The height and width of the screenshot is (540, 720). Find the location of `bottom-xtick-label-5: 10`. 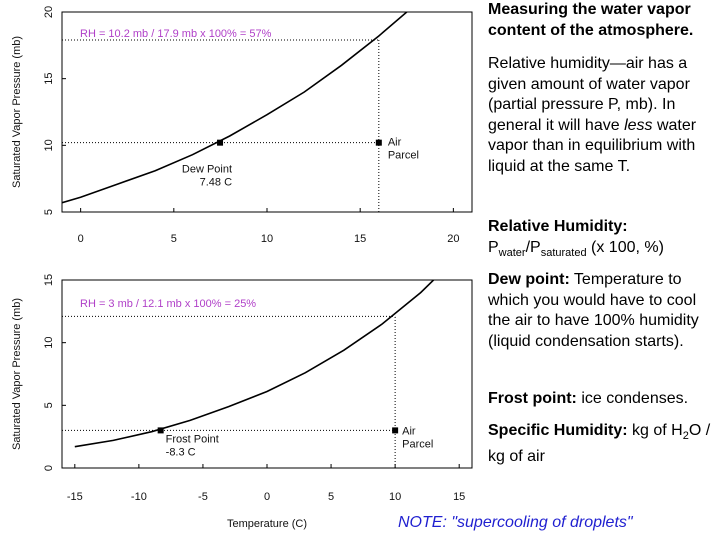

bottom-xtick-label-5: 10 is located at coordinates (395, 497).